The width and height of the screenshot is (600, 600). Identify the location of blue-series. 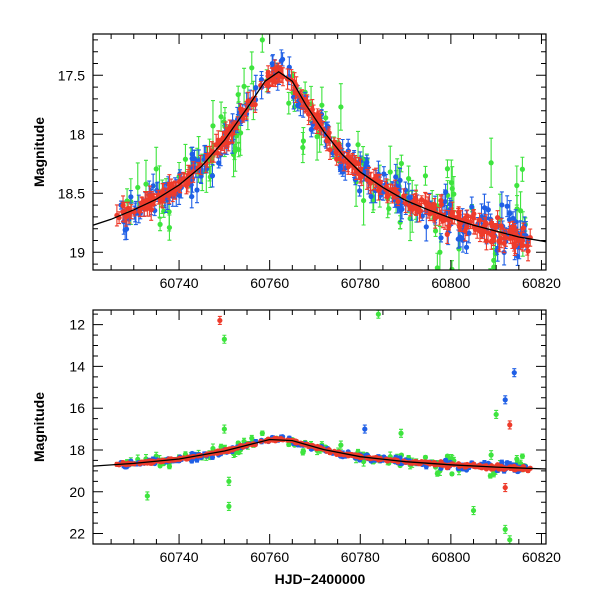
(324, 454).